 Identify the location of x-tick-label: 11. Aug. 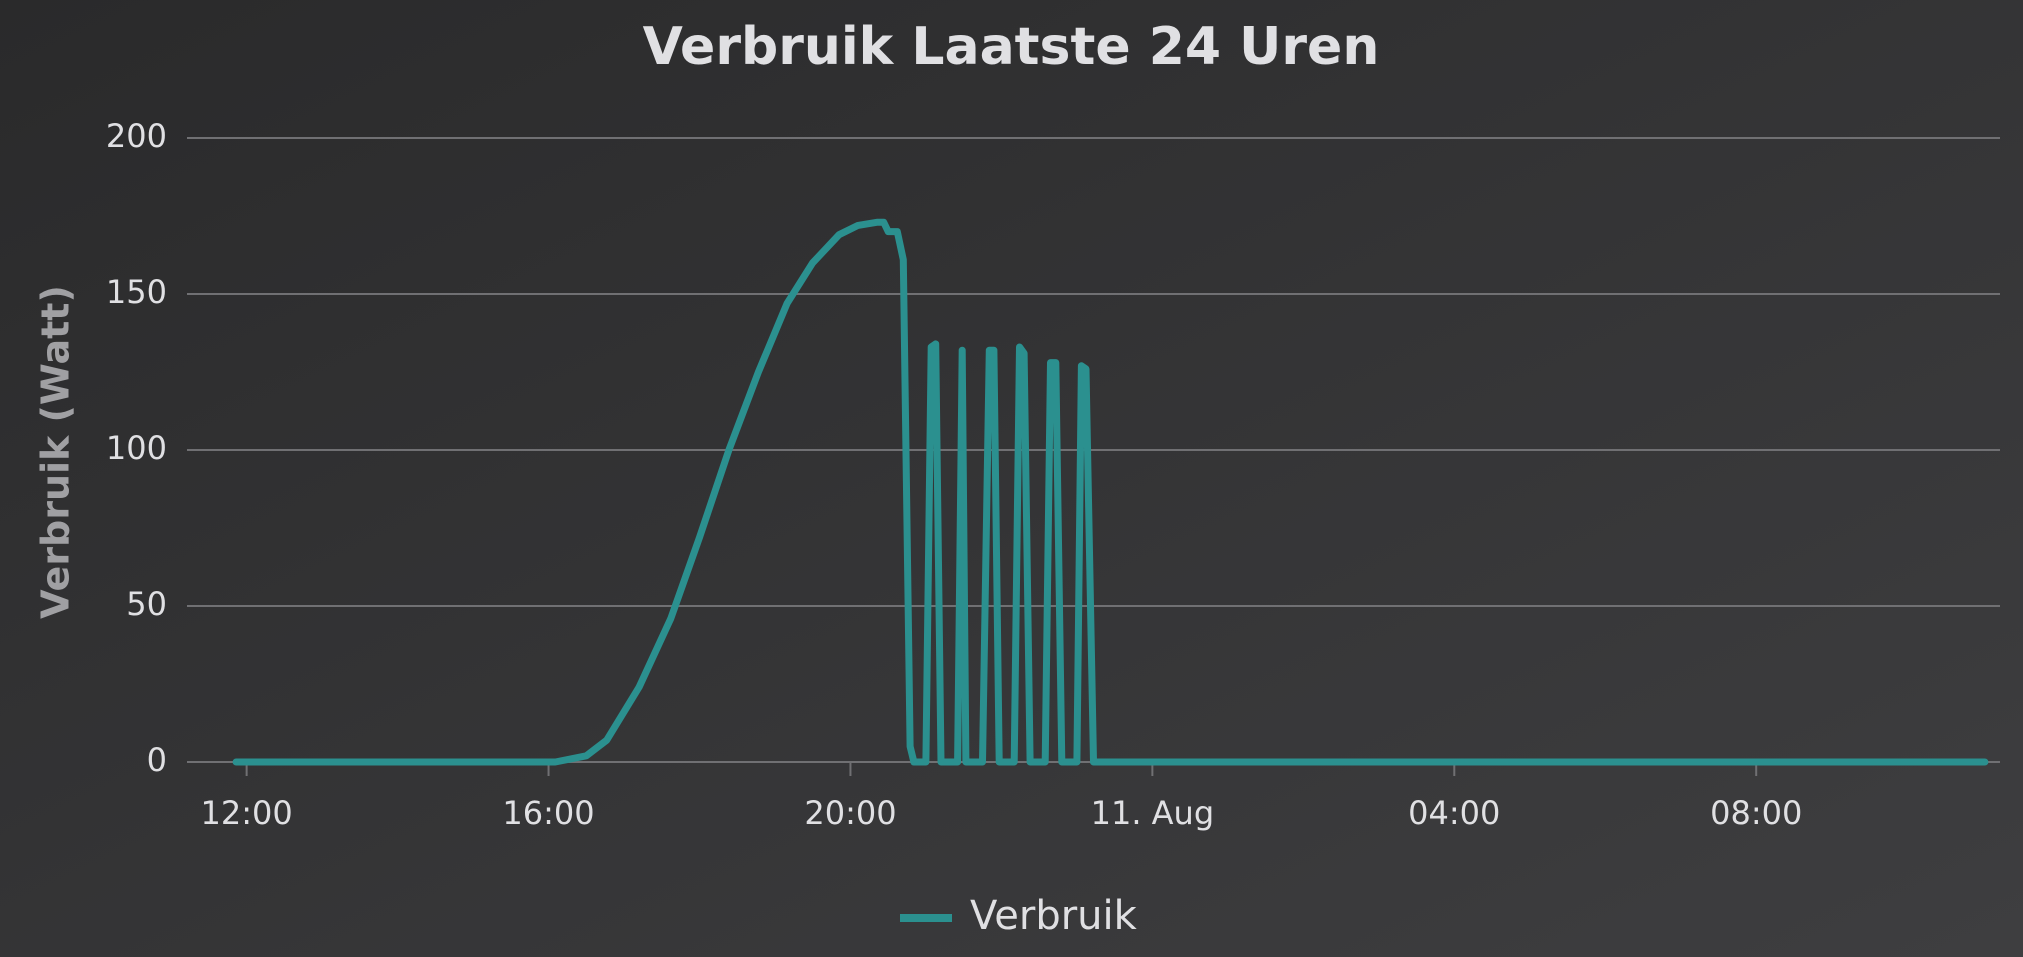
(1153, 813).